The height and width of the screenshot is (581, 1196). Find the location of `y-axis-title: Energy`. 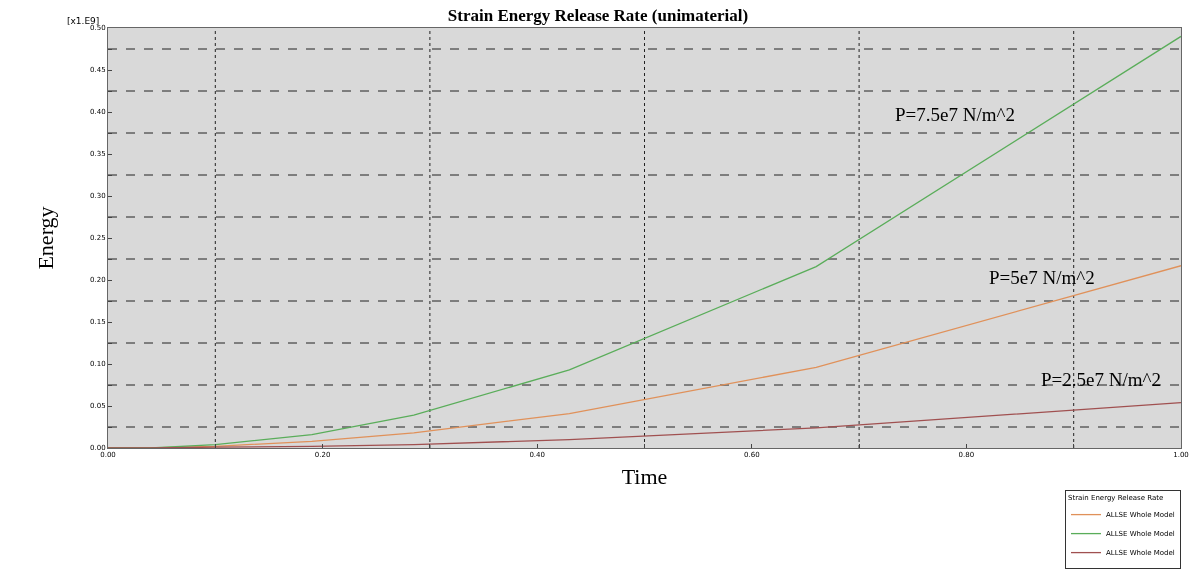

y-axis-title: Energy is located at coordinates (45, 238).